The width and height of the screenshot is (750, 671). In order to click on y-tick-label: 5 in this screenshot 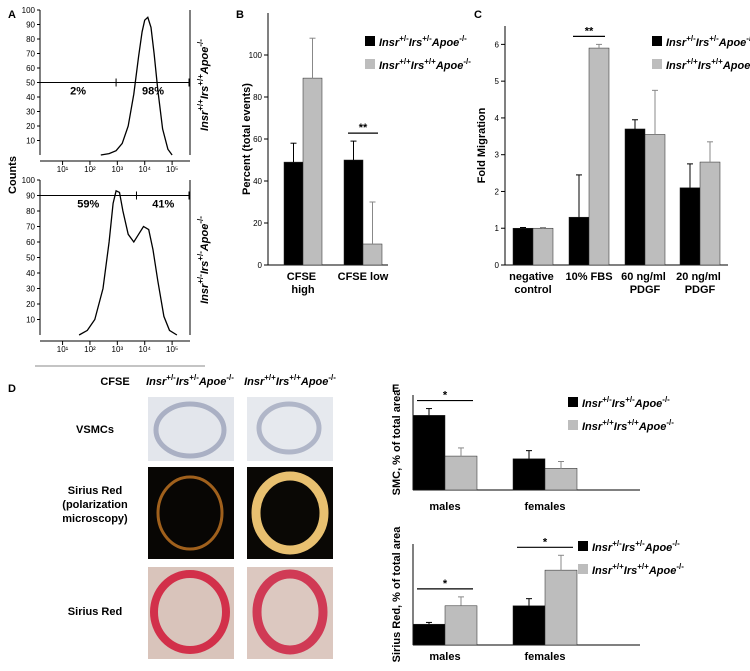, I will do `click(497, 81)`.